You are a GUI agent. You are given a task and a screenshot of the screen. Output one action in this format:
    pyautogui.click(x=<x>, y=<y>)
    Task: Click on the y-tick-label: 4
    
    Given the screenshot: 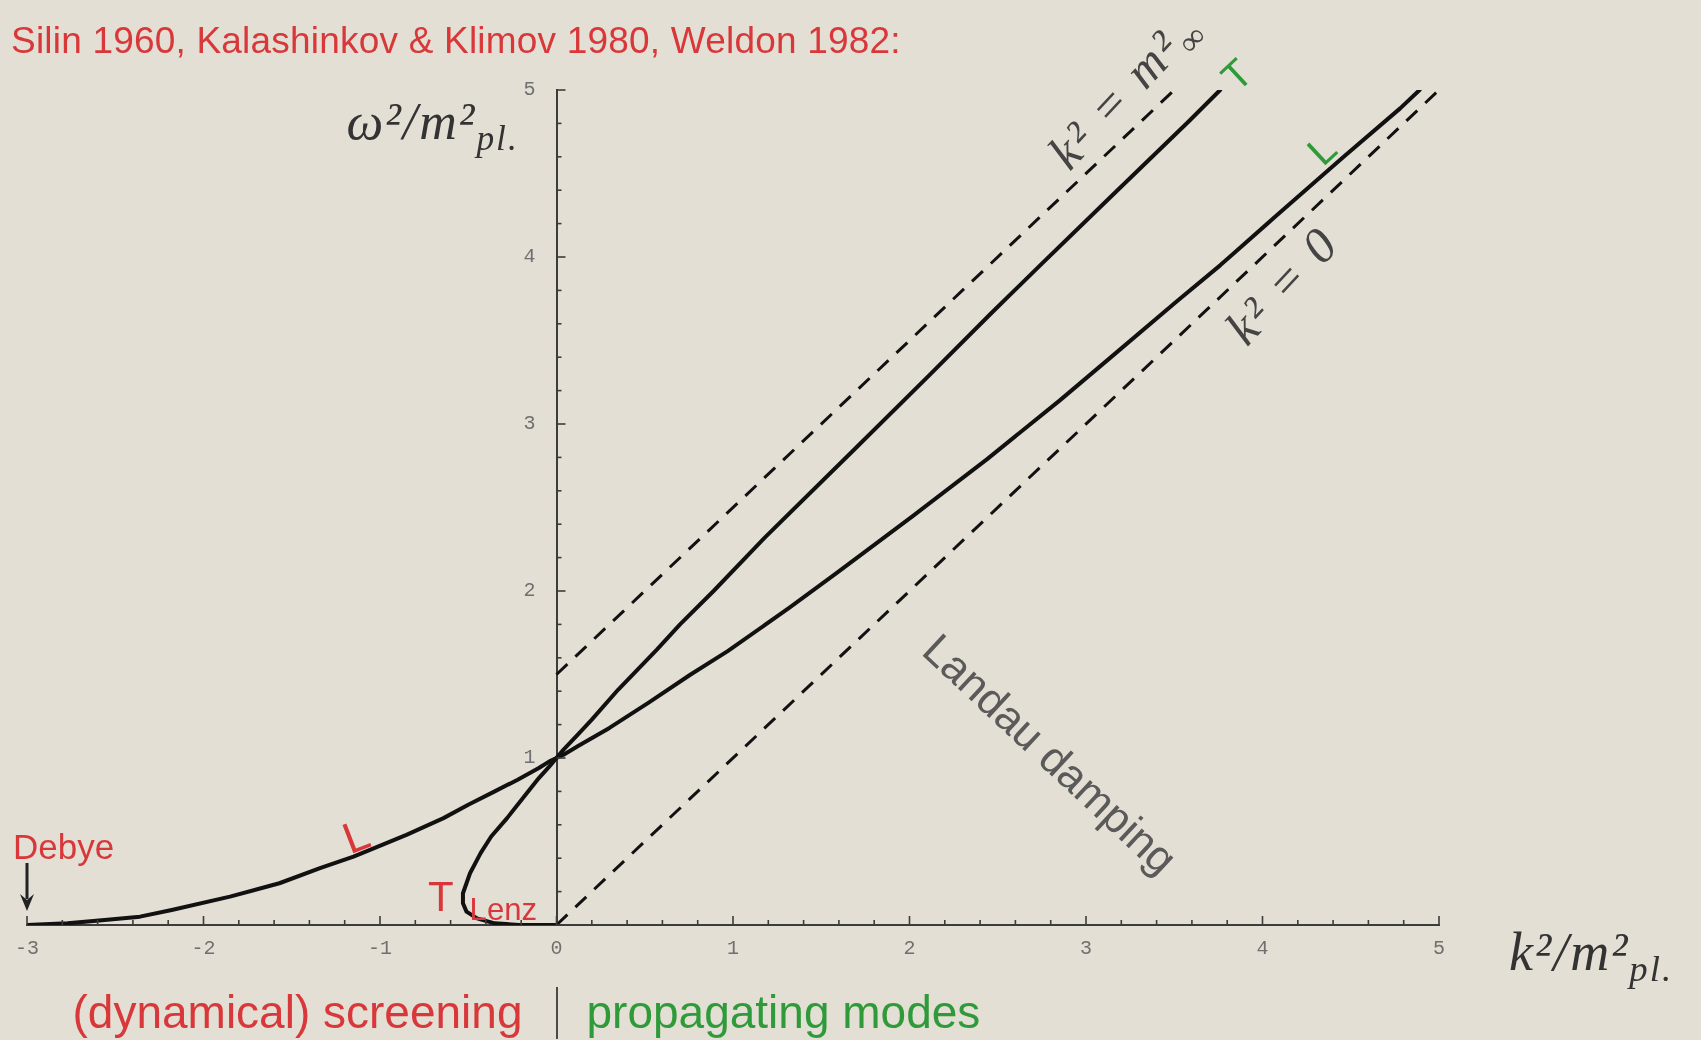 What is the action you would take?
    pyautogui.click(x=529, y=257)
    